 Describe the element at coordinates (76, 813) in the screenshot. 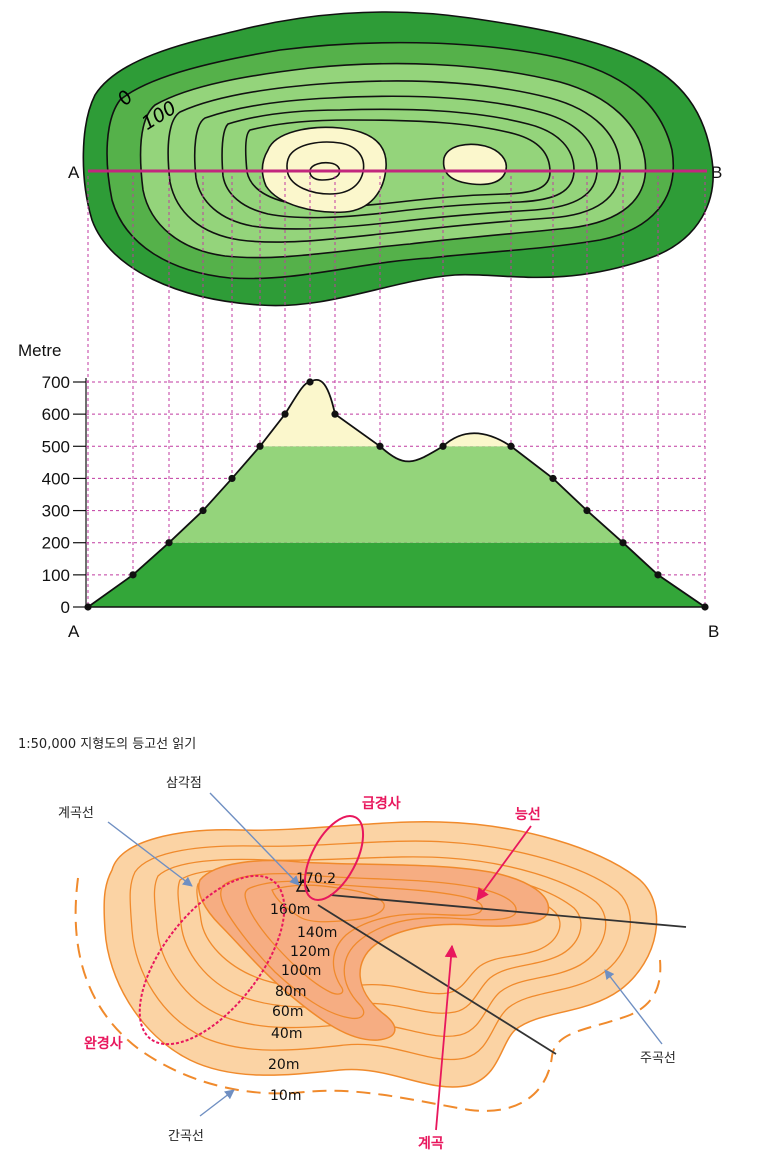

I see `label-valley-line: 계곡선` at that location.